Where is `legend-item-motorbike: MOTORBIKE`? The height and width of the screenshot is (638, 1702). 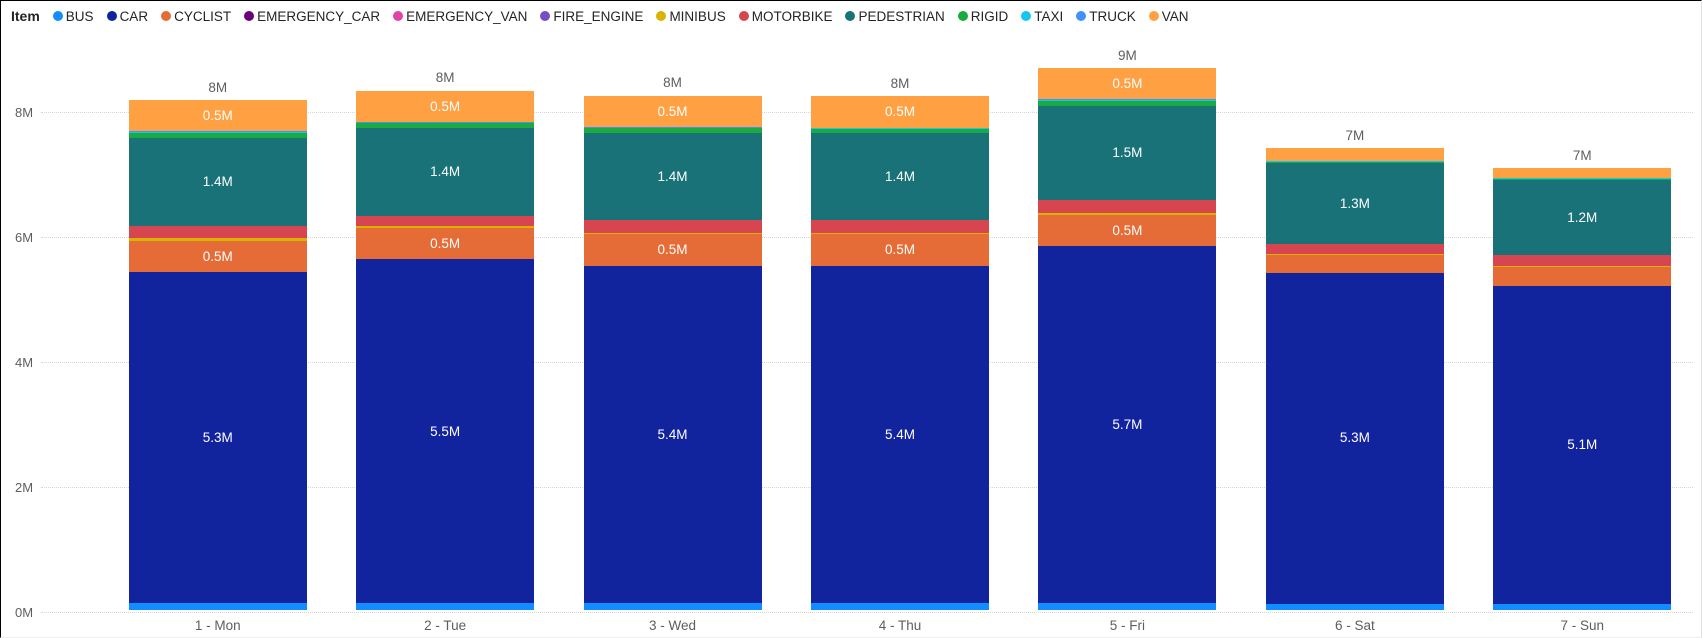
legend-item-motorbike: MOTORBIKE is located at coordinates (785, 16).